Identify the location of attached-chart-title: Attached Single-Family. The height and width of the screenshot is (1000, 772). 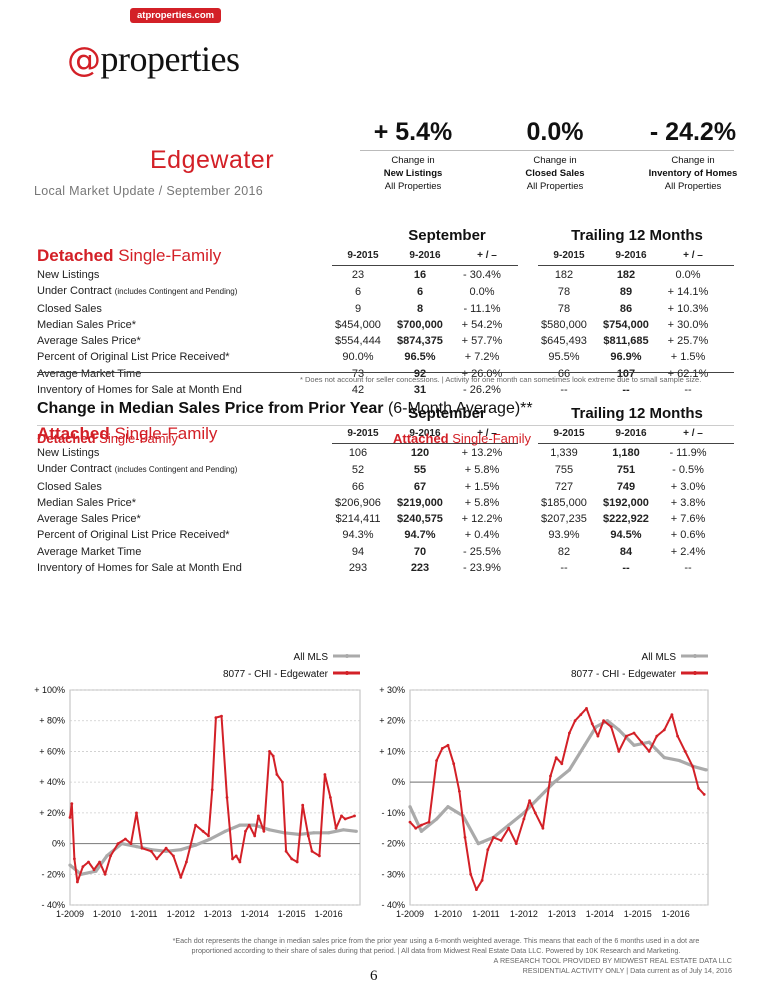
(462, 438).